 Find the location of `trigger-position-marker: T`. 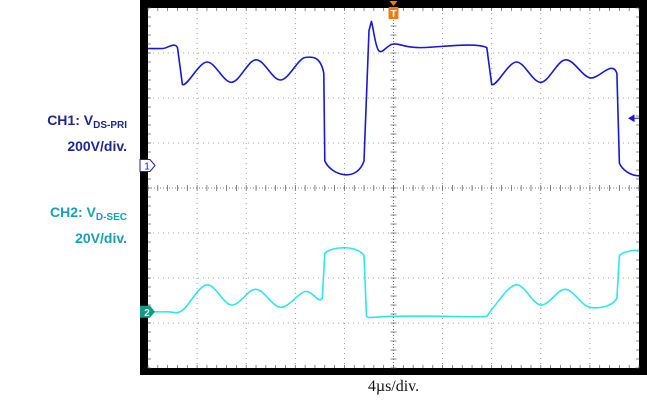

trigger-position-marker: T is located at coordinates (393, 10).